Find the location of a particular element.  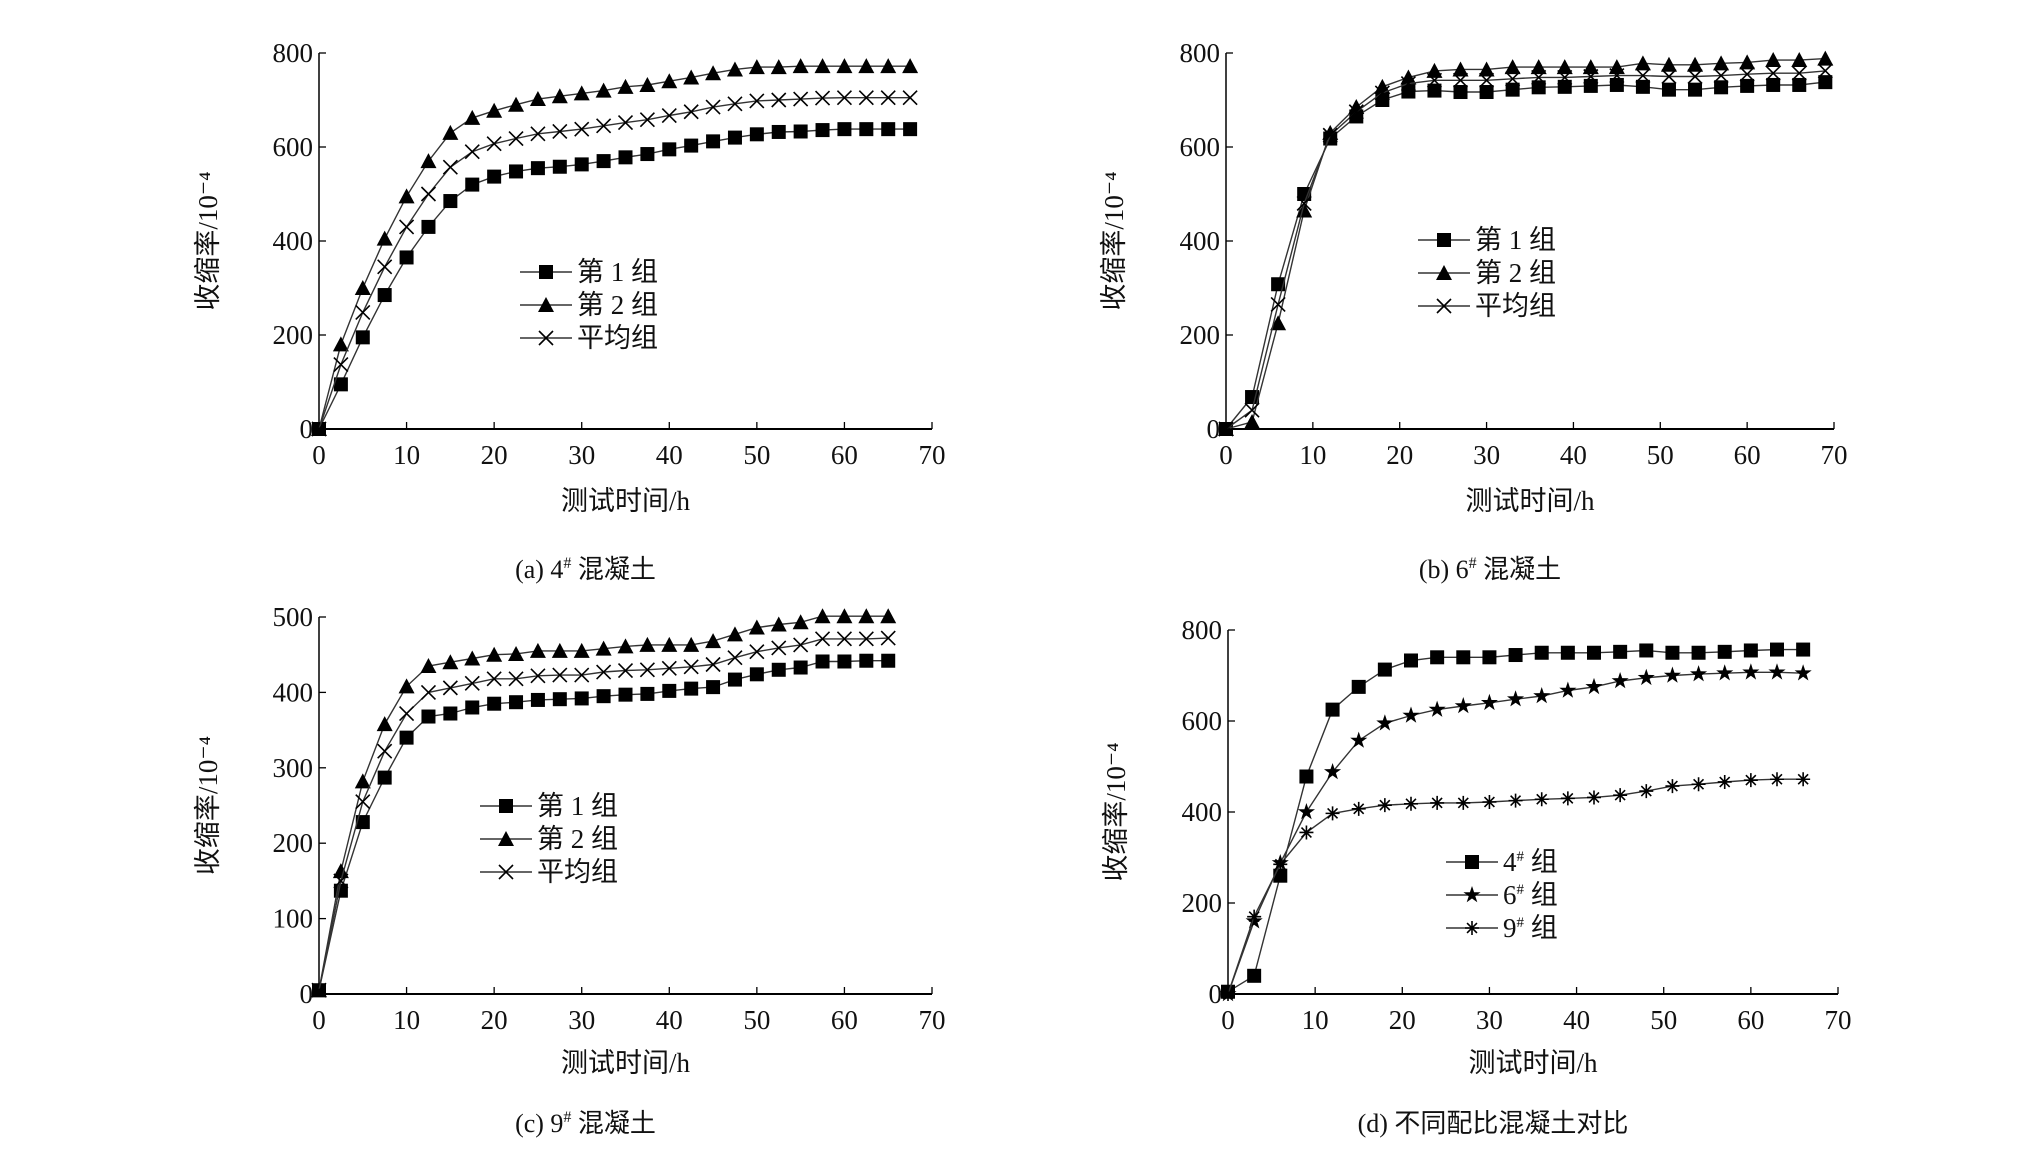

x-tick-label: 0 is located at coordinates (319, 455).